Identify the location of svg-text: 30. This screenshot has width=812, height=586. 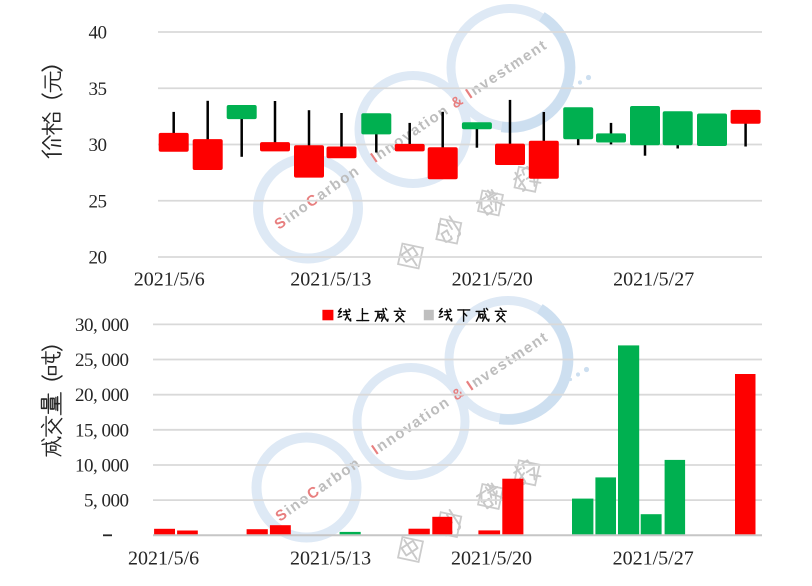
(98, 145).